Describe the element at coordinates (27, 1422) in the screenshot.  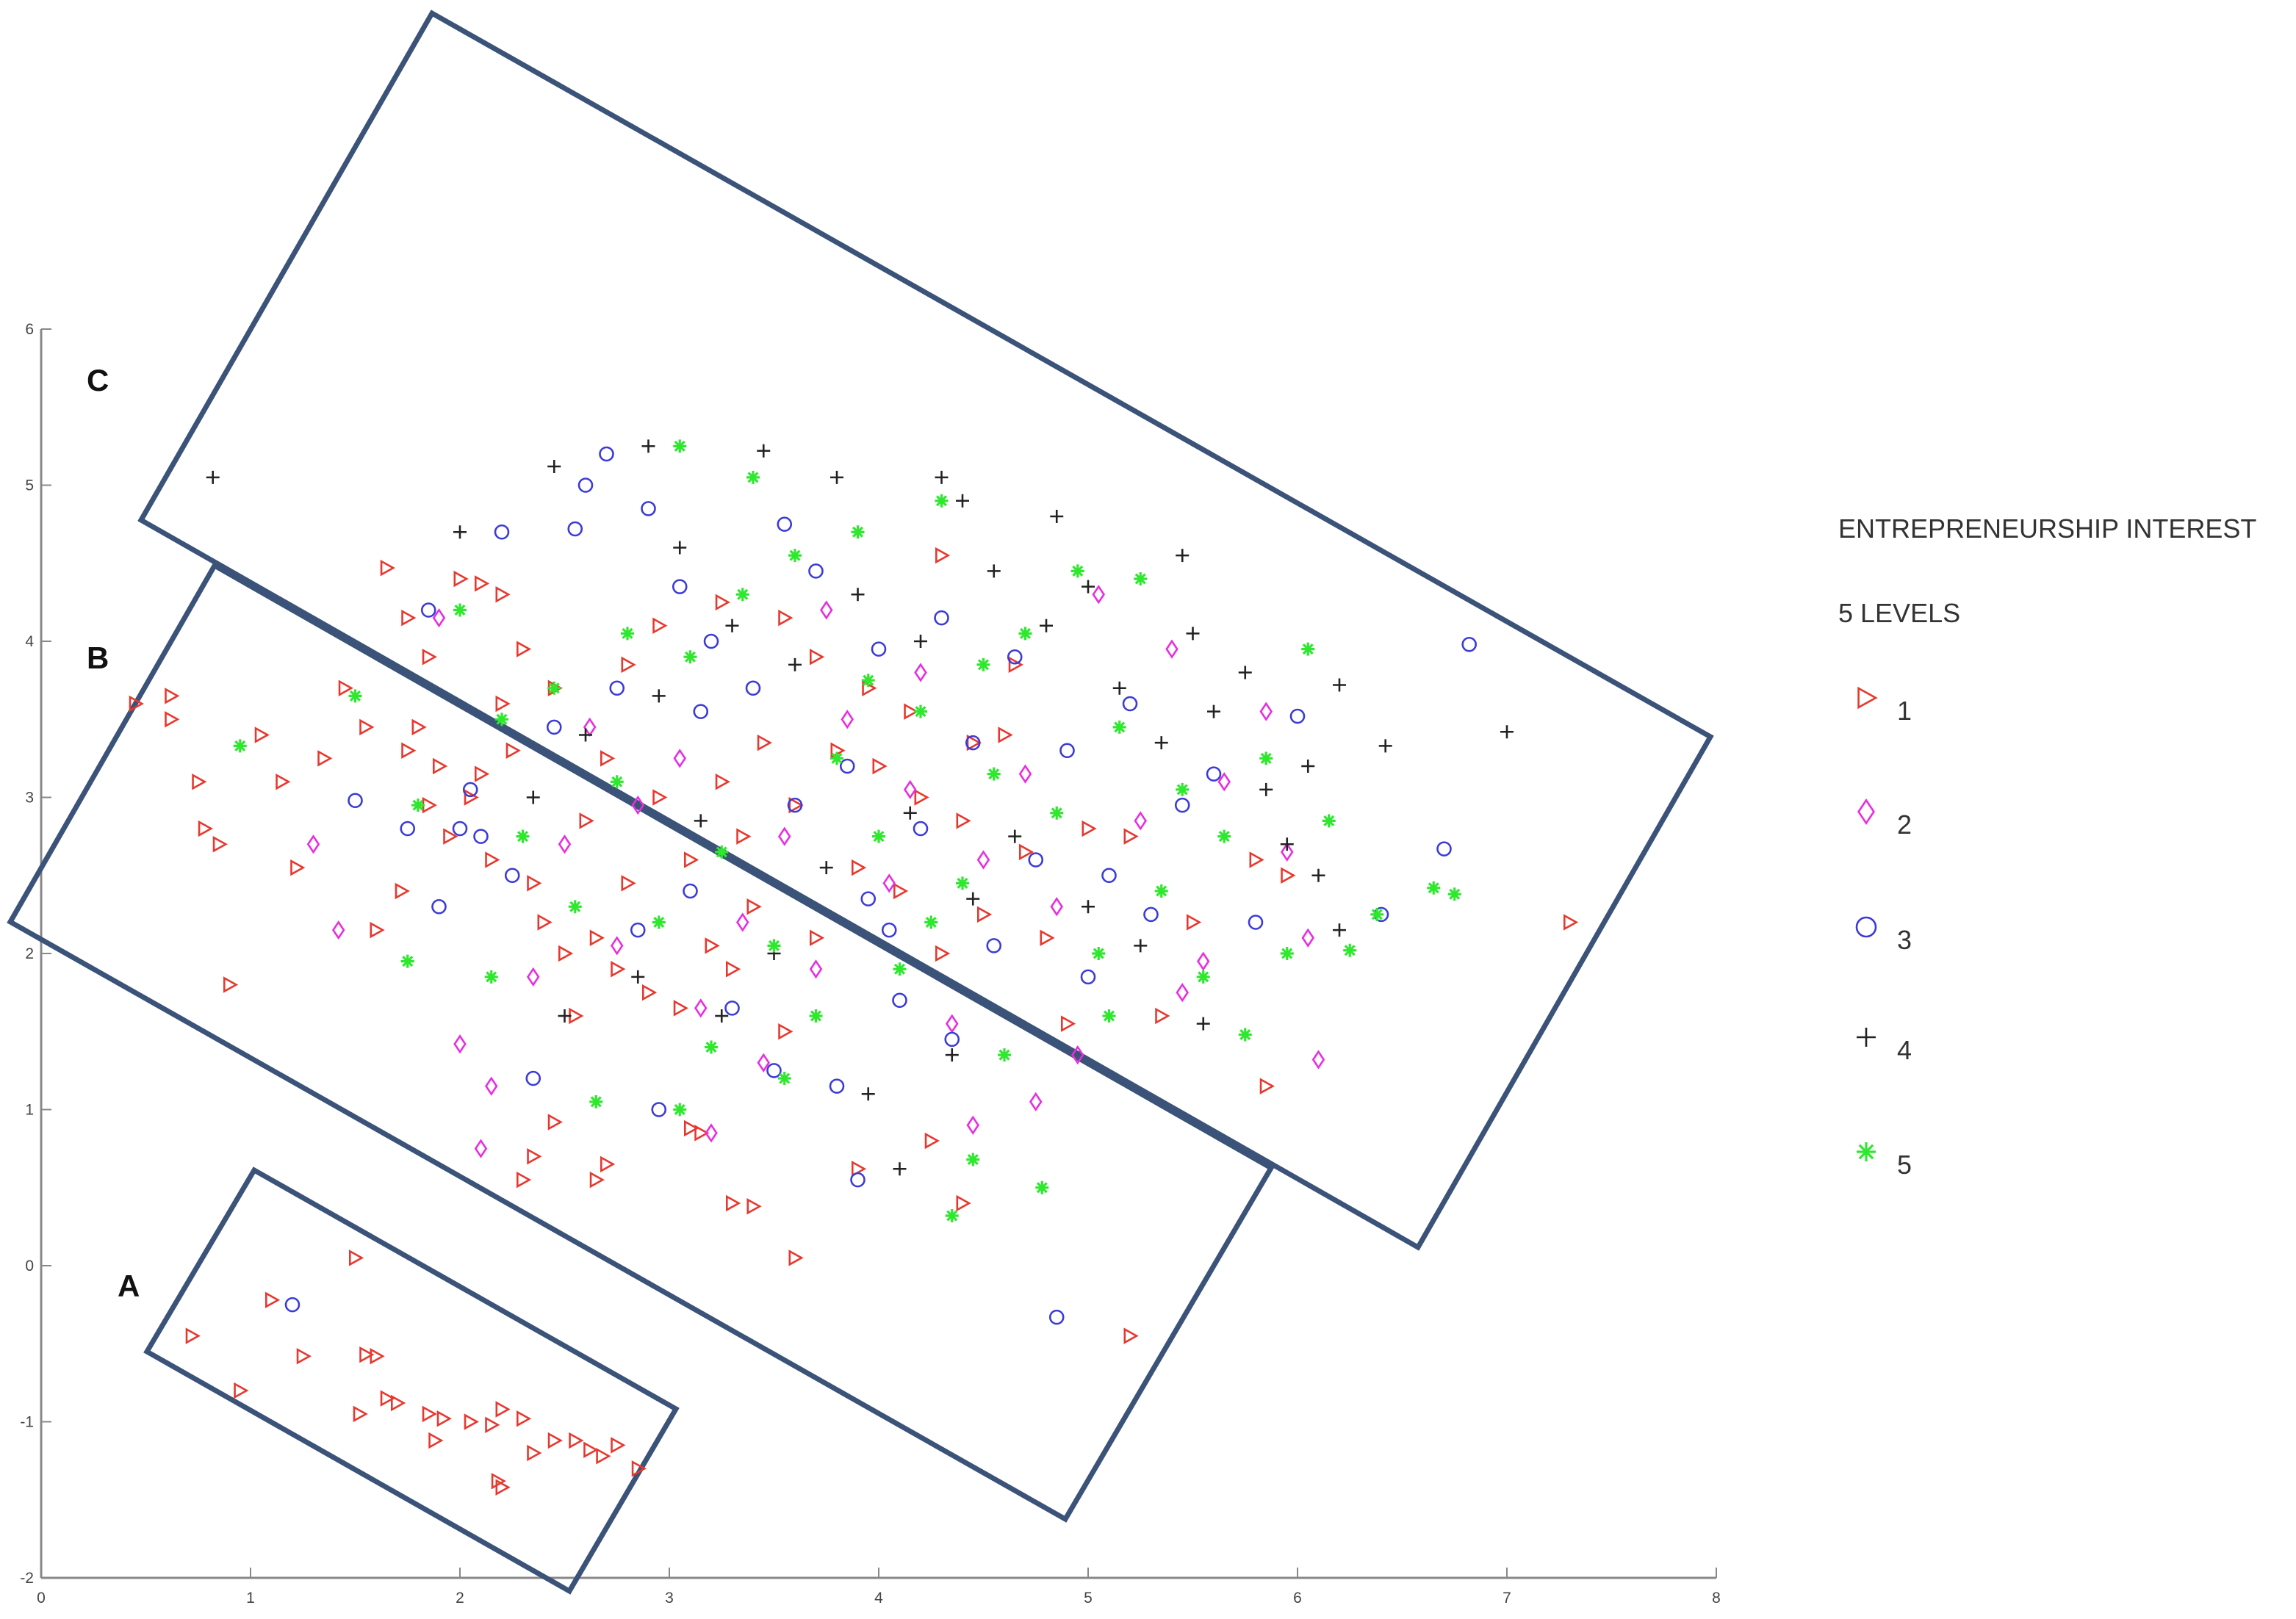
I see `y-tick-label: -1` at that location.